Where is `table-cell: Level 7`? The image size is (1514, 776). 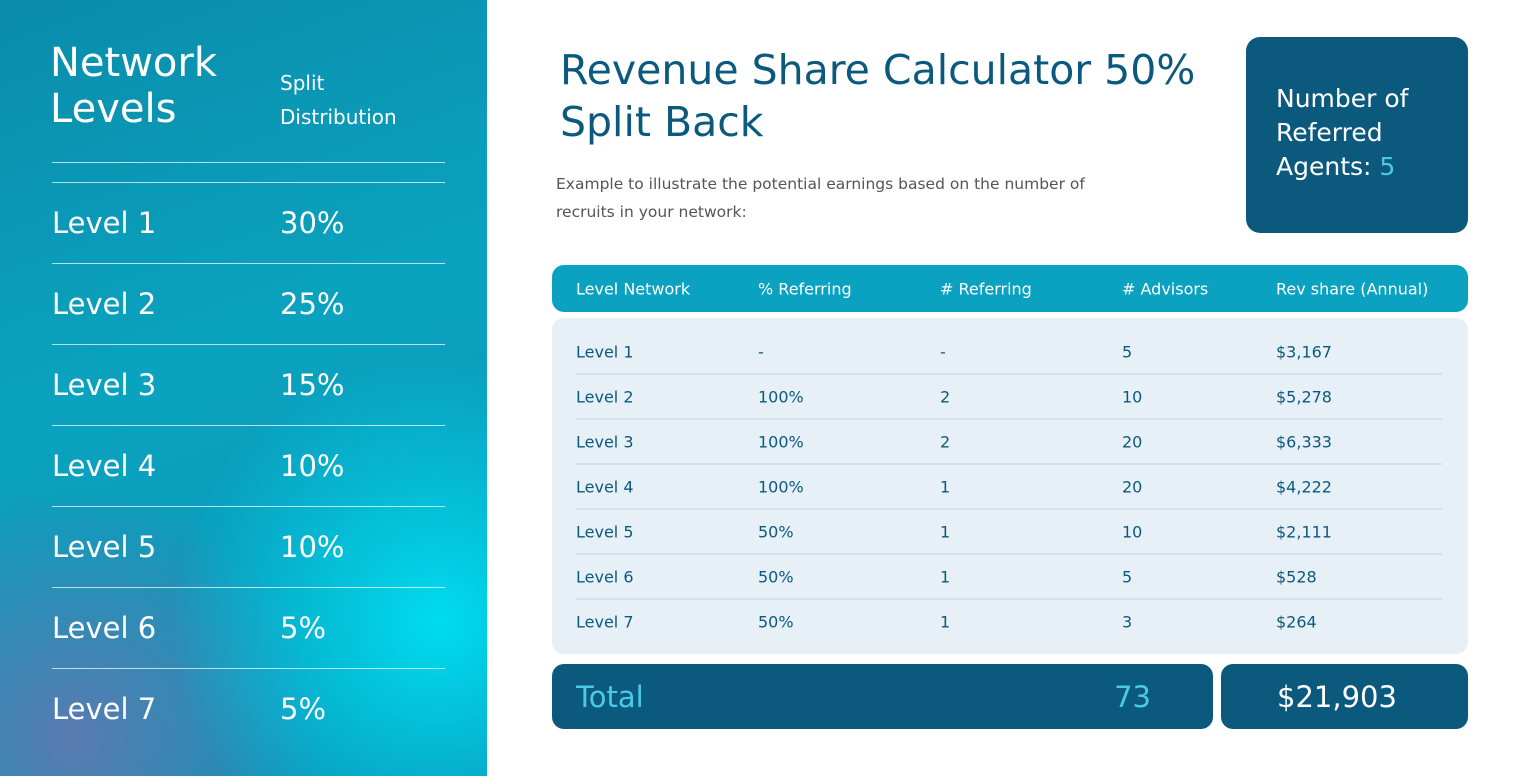
table-cell: Level 7 is located at coordinates (605, 622).